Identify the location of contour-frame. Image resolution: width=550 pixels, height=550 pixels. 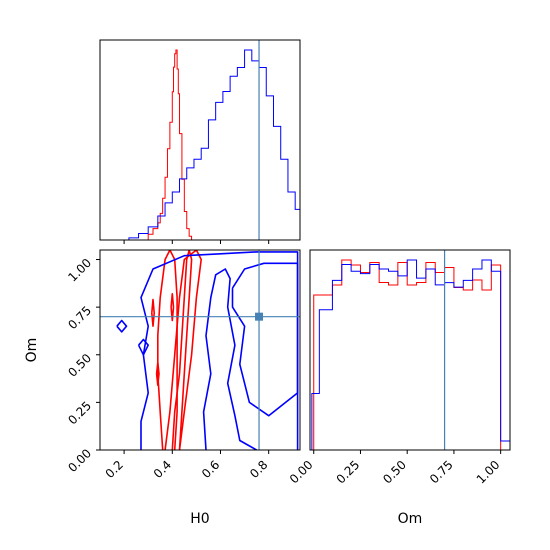
(200, 350).